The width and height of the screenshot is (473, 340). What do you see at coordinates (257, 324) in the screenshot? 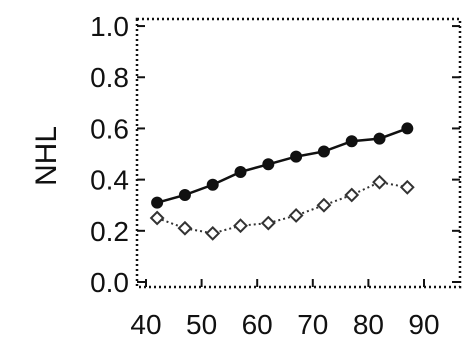
I see `x-tick-label: 60` at bounding box center [257, 324].